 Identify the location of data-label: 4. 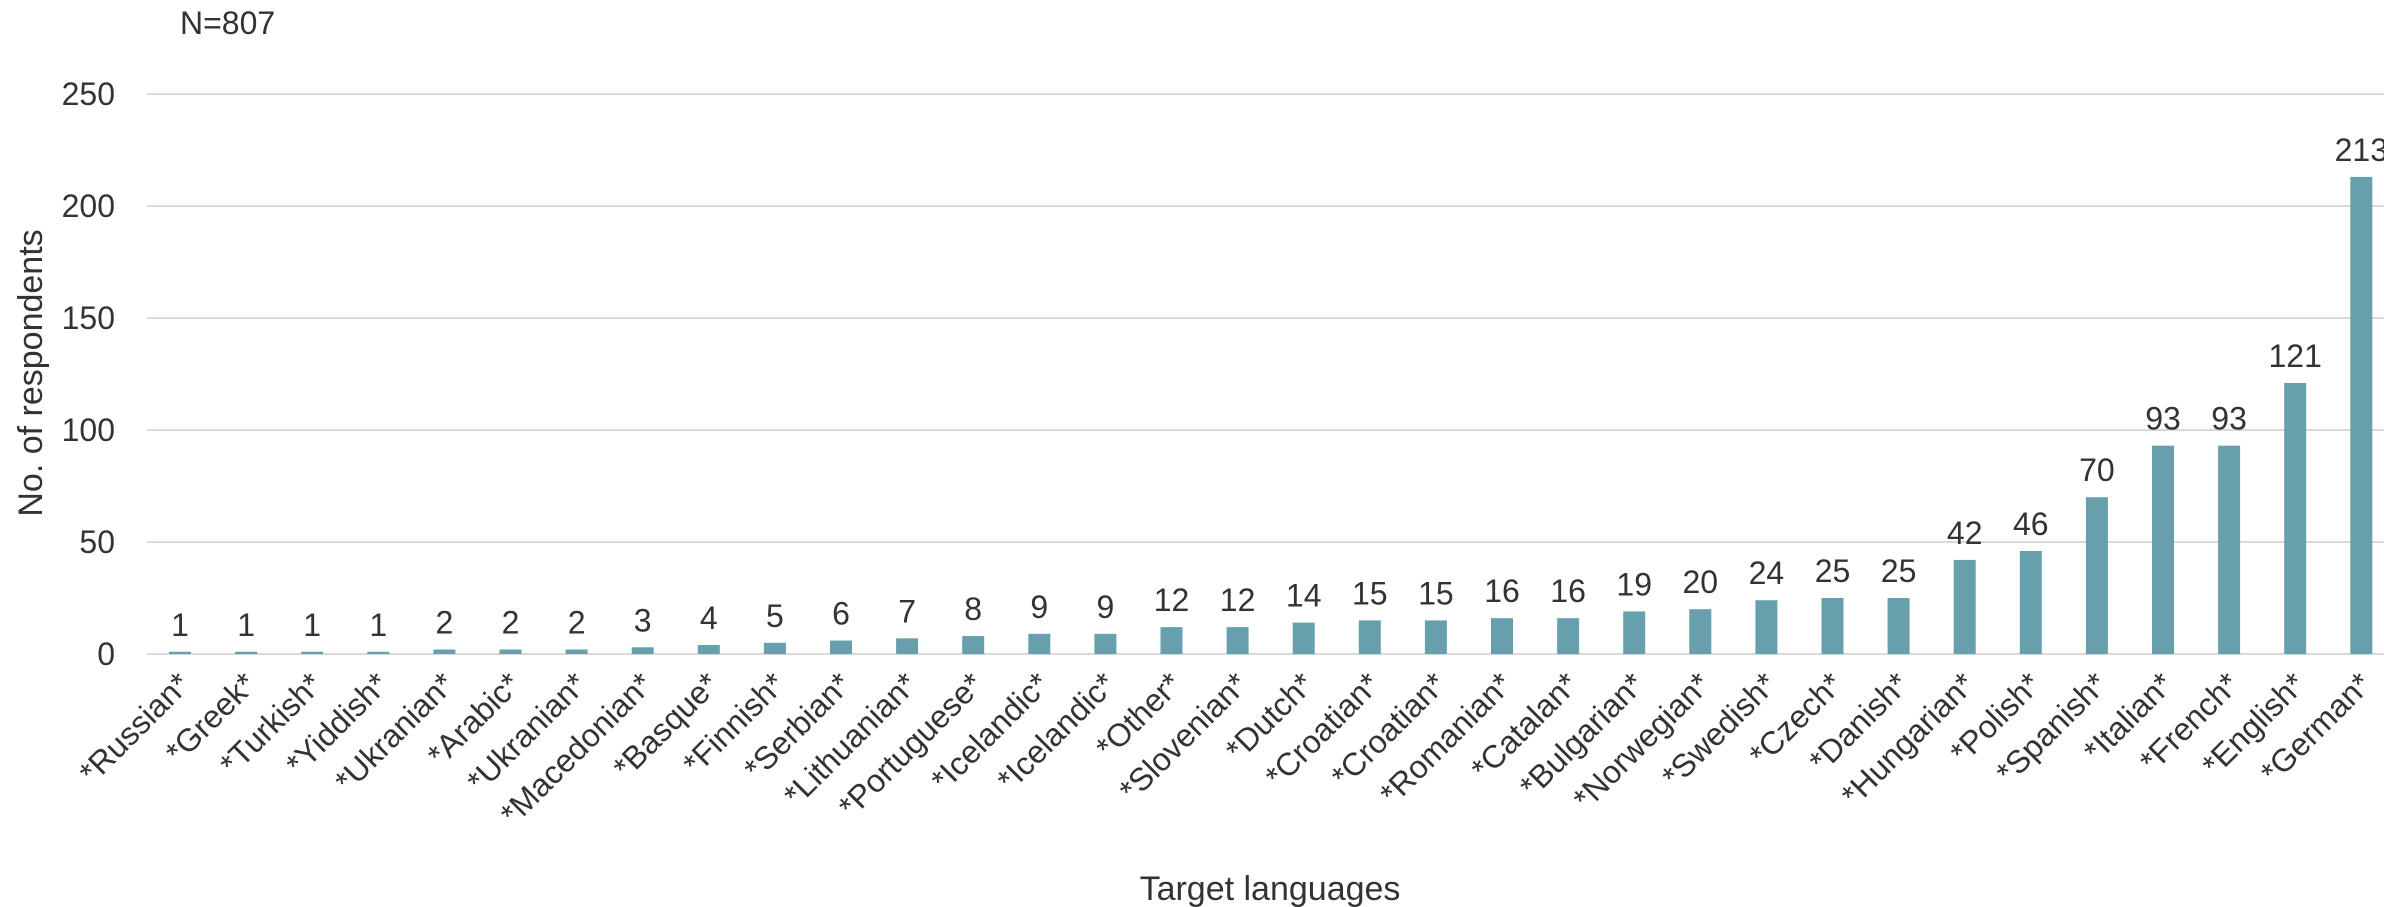
(709, 618).